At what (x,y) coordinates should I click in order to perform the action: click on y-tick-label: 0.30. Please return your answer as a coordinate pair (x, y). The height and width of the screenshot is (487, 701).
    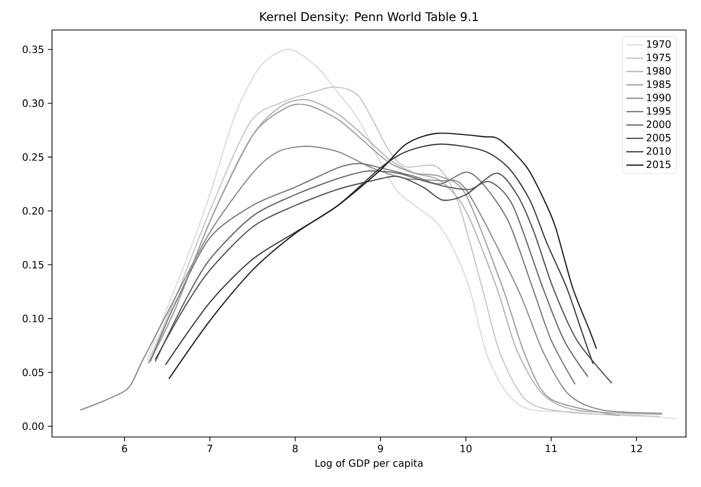
    Looking at the image, I should click on (33, 103).